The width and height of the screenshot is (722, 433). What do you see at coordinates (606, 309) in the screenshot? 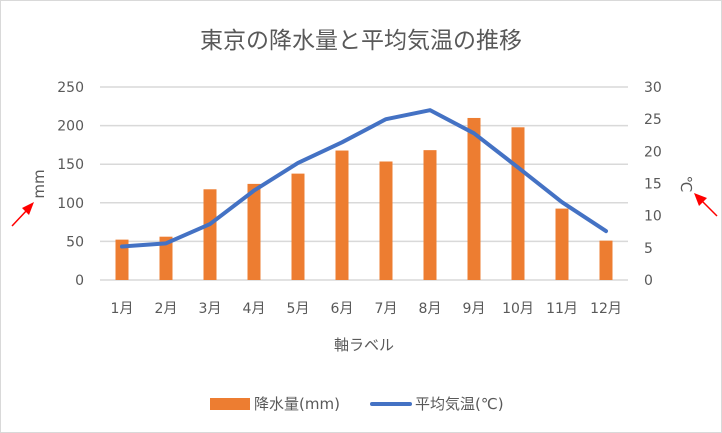
I see `x-tick-label: 12月` at bounding box center [606, 309].